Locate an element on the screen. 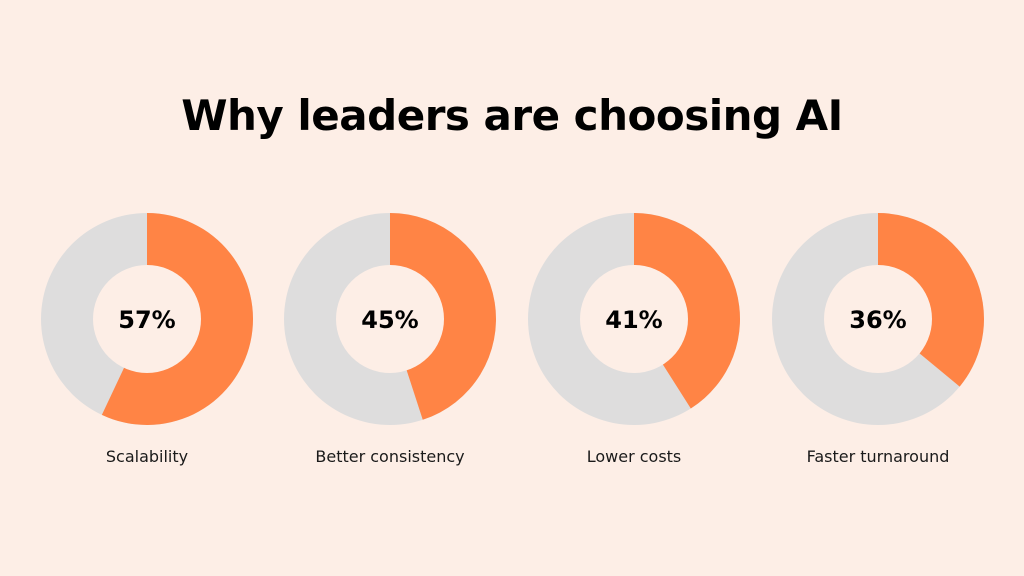  donut-chart: 36% Faster turnaround is located at coordinates (878, 339).